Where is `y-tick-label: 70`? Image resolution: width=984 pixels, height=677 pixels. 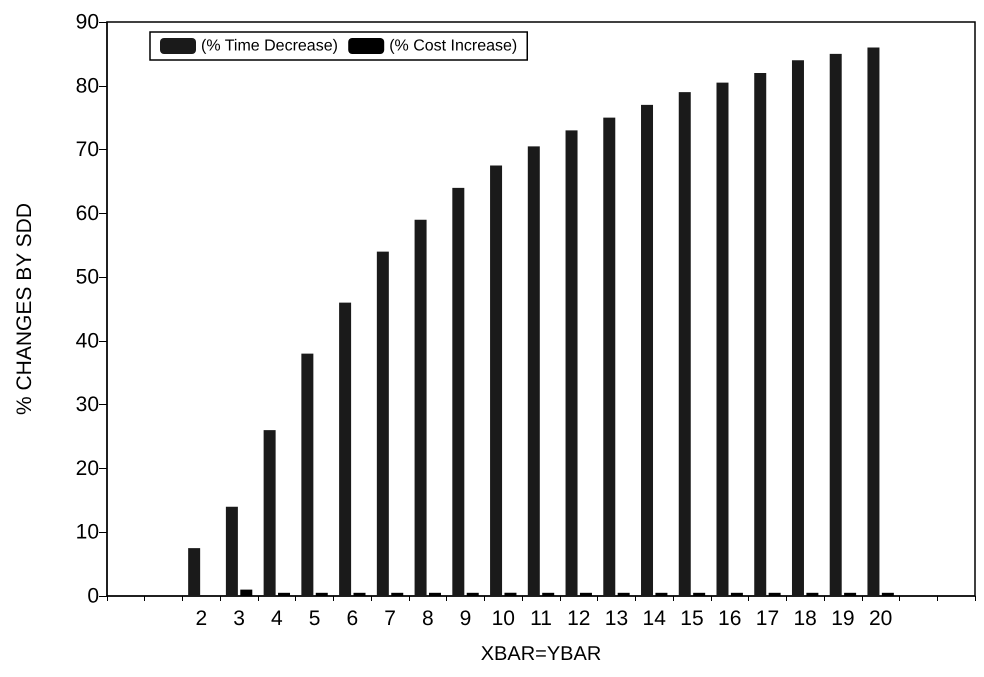
y-tick-label: 70 is located at coordinates (87, 150).